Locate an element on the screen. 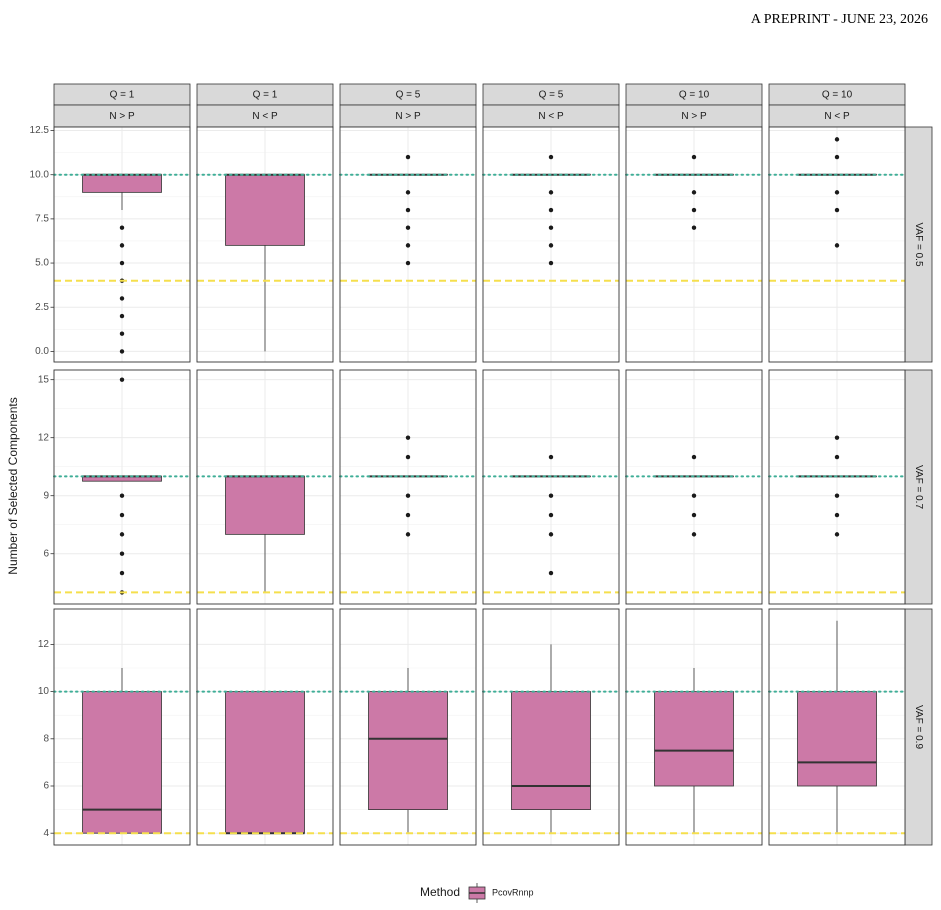 This screenshot has width=941, height=910. y-axis-label: Number of Selected Components is located at coordinates (13, 485).